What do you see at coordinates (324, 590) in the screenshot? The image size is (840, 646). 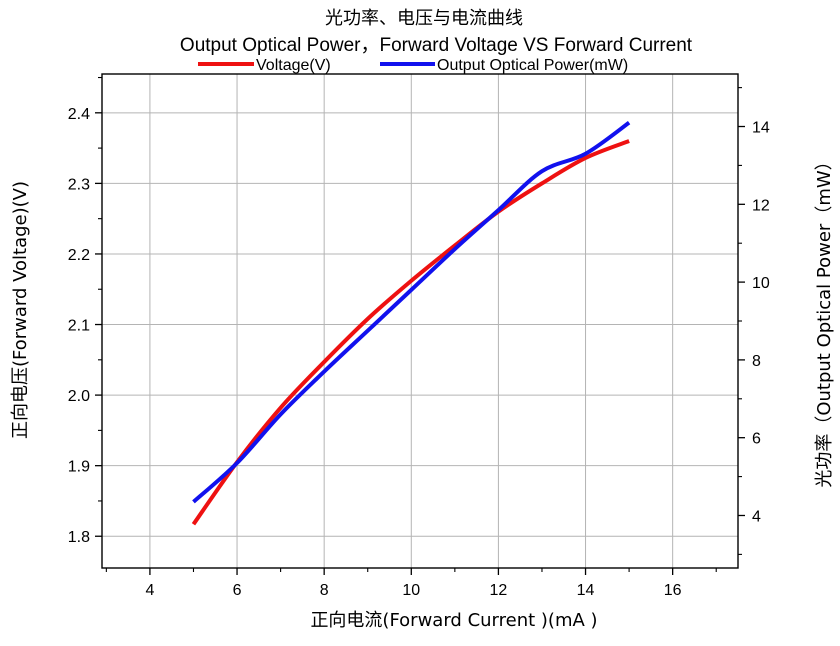 I see `x-tick-label: 8` at bounding box center [324, 590].